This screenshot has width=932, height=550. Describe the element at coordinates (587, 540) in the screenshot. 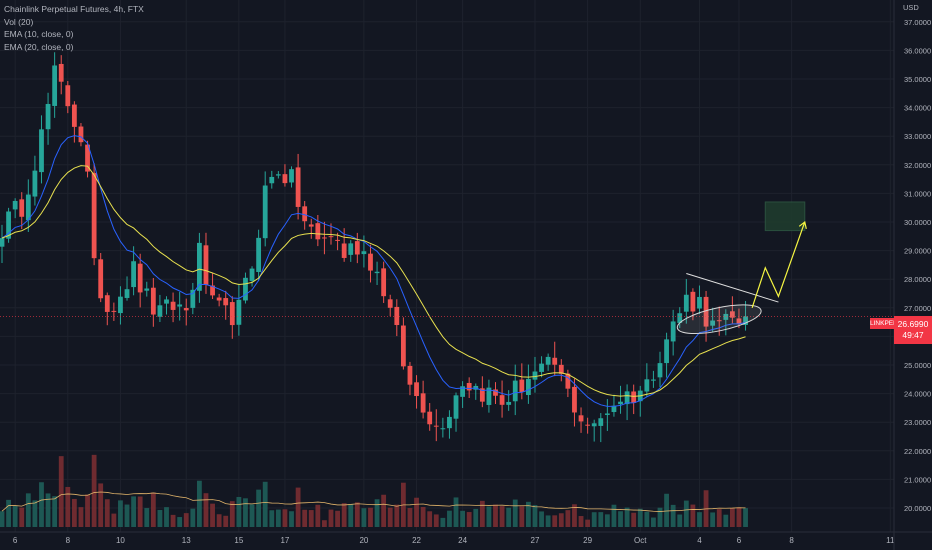

I see `x-tick-label: 29` at that location.